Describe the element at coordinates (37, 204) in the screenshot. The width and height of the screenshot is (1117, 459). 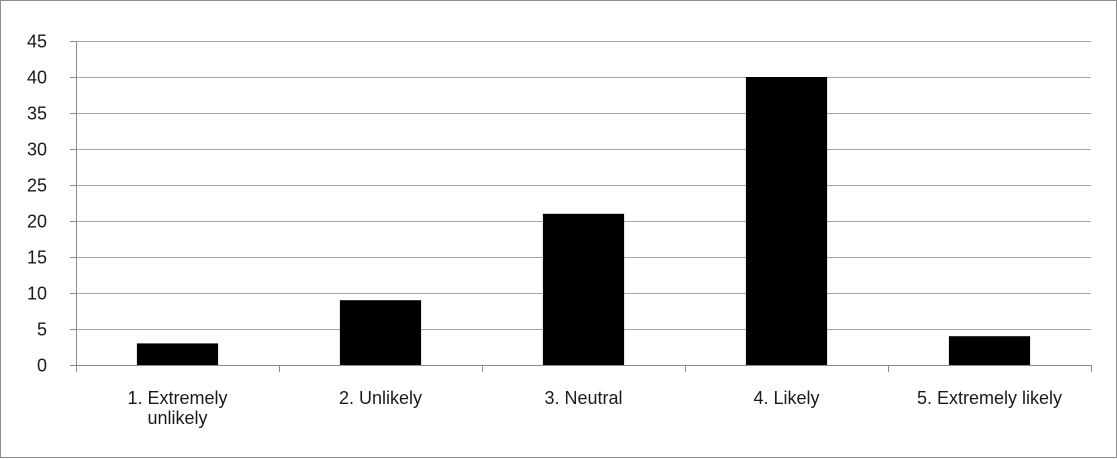
I see `y-tick-labels: 0 5 10 15 20 25 30 35 40 45` at that location.